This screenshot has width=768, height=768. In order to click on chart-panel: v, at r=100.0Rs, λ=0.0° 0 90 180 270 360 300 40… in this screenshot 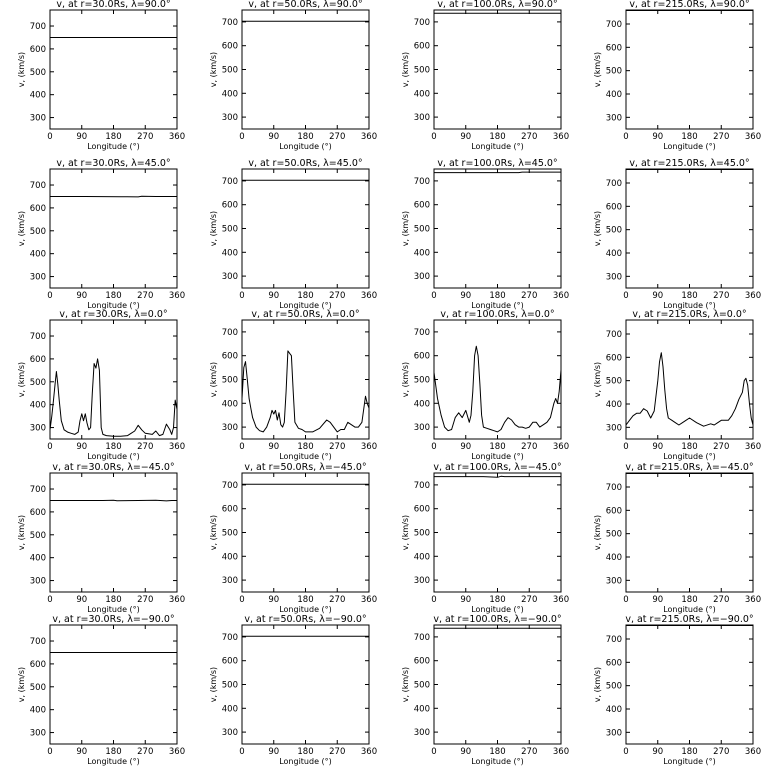, I will do `click(485, 385)`.